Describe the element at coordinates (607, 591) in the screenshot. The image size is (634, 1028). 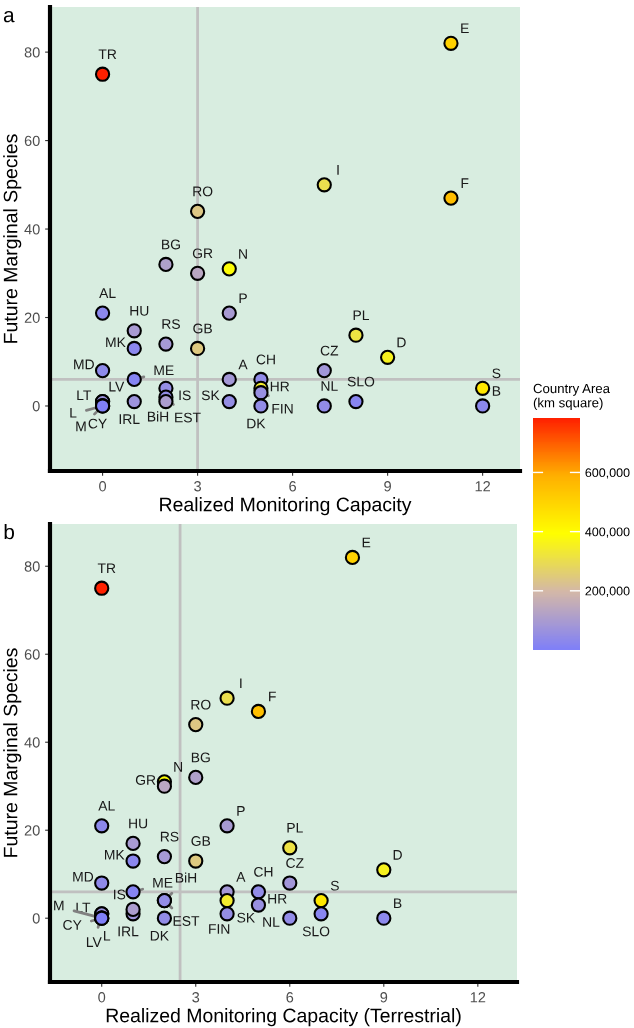
I see `color-bar-label: 200,000` at that location.